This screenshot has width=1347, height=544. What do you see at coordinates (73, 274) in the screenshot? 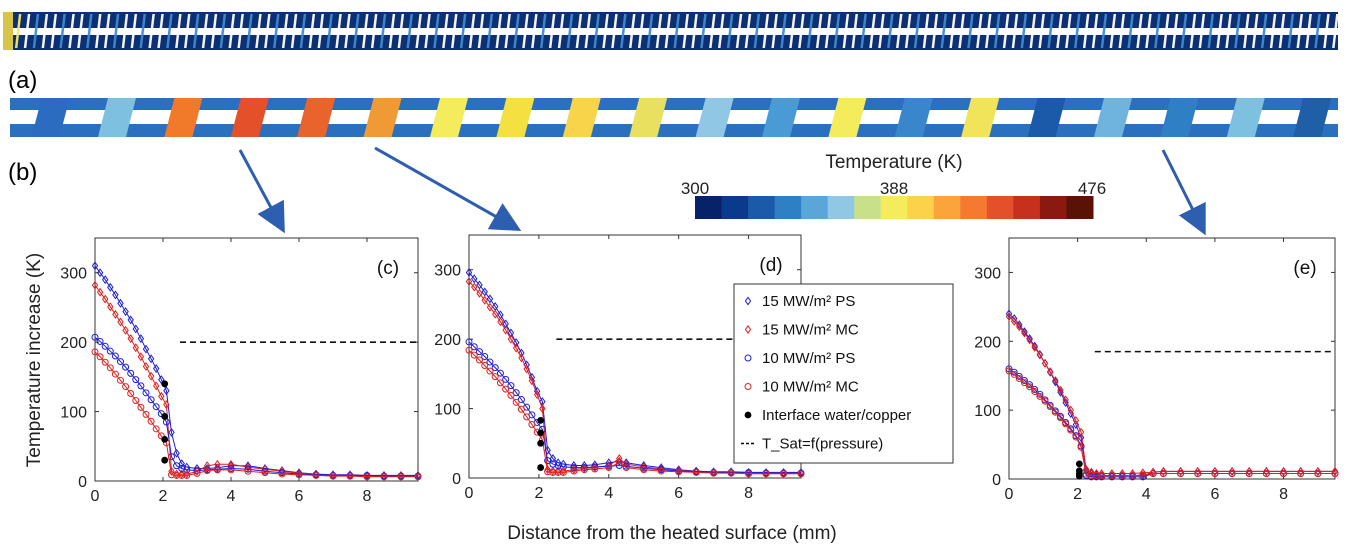
I see `y-tick-label: 300` at bounding box center [73, 274].